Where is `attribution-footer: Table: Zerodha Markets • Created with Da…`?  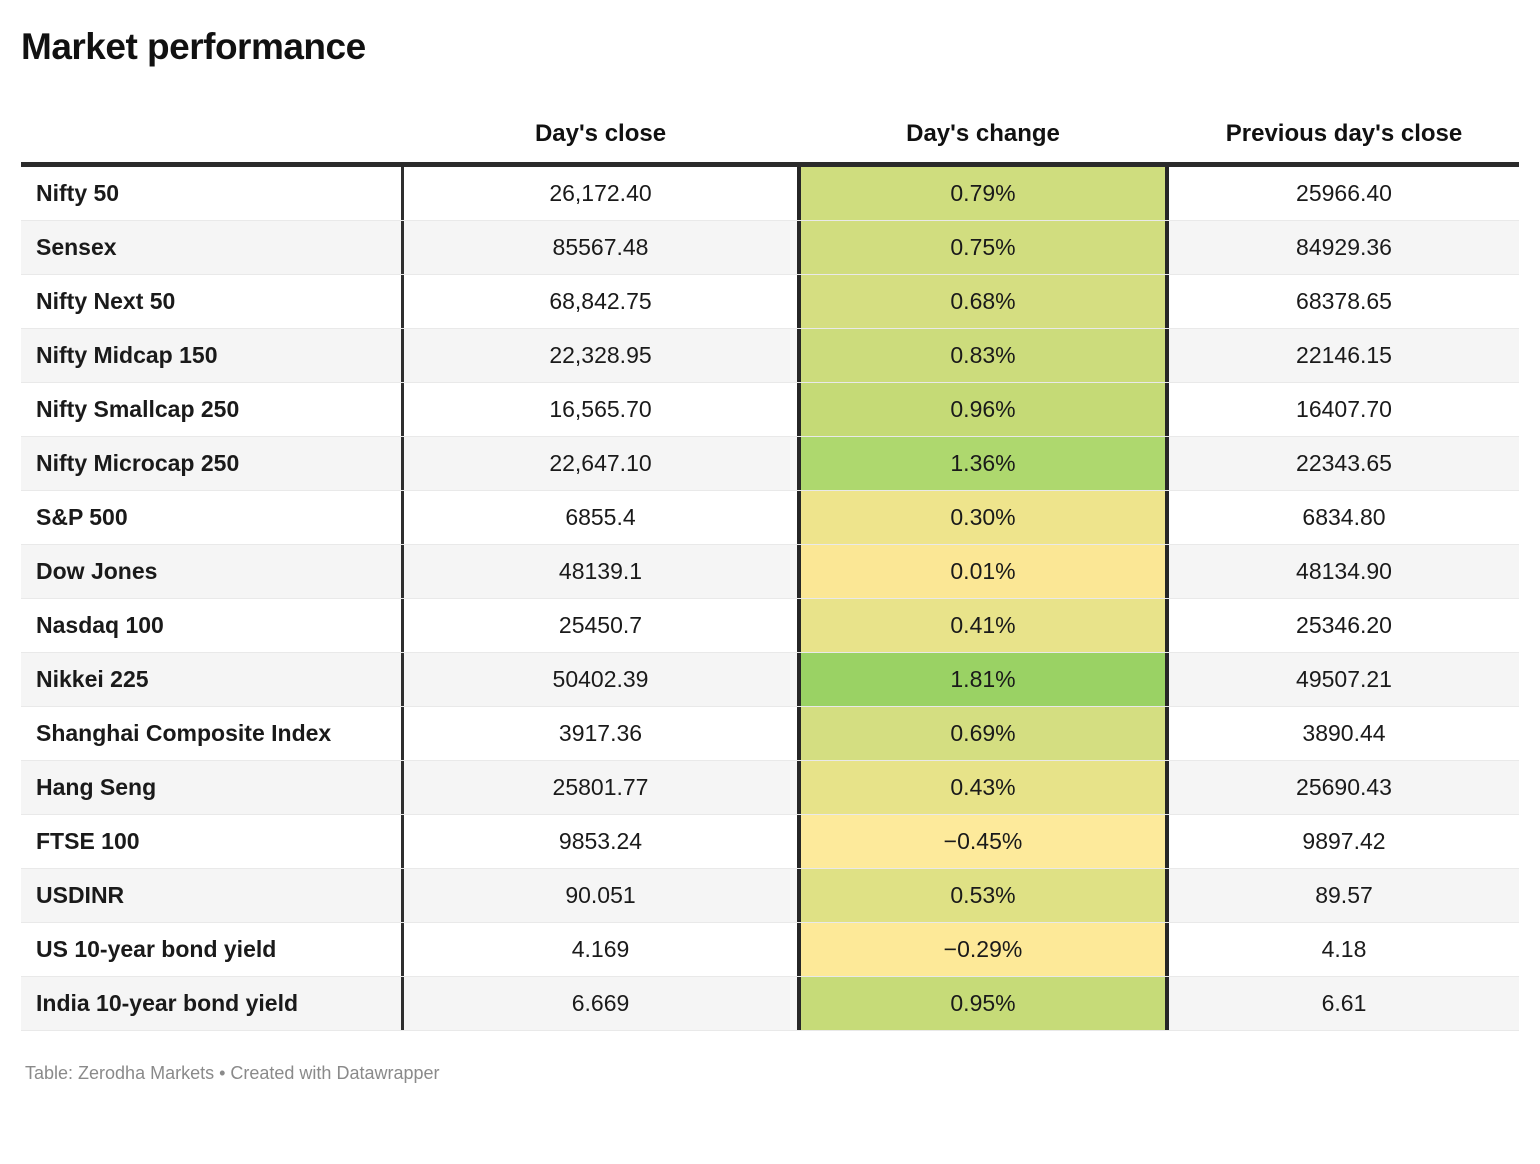 attribution-footer: Table: Zerodha Markets • Created with Da… is located at coordinates (232, 1073).